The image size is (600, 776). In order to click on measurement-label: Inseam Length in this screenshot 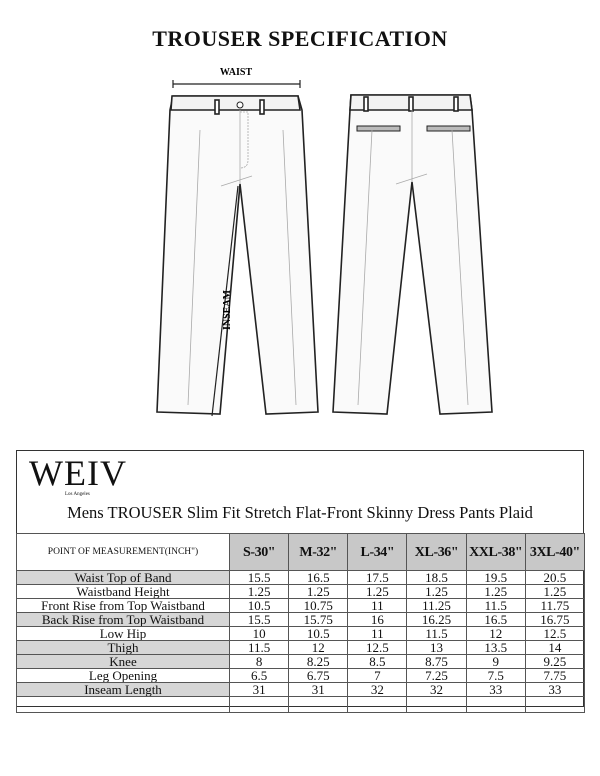, I will do `click(123, 689)`.